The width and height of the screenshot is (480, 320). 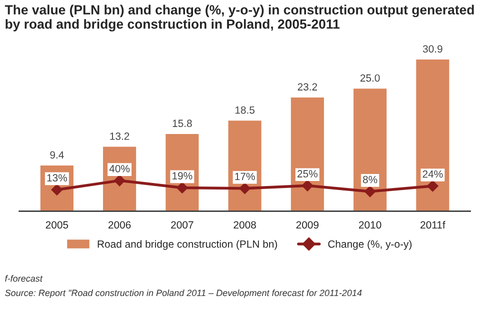 I want to click on legend-label: Road and bridge construction (PLN bn), so click(x=188, y=245).